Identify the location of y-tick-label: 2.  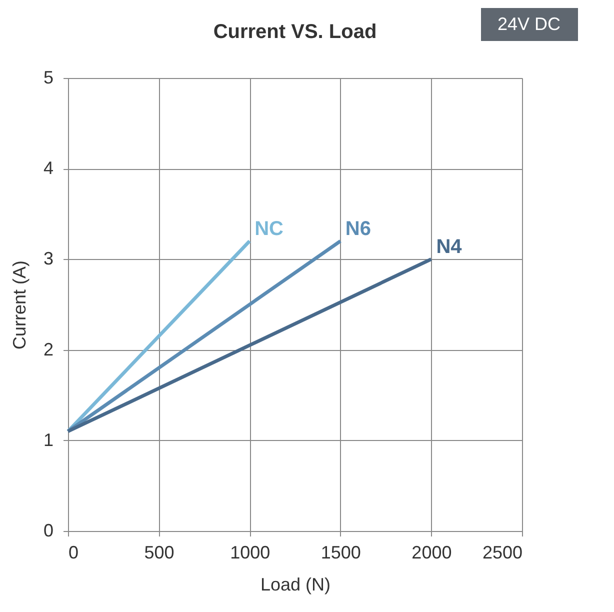
(48, 349).